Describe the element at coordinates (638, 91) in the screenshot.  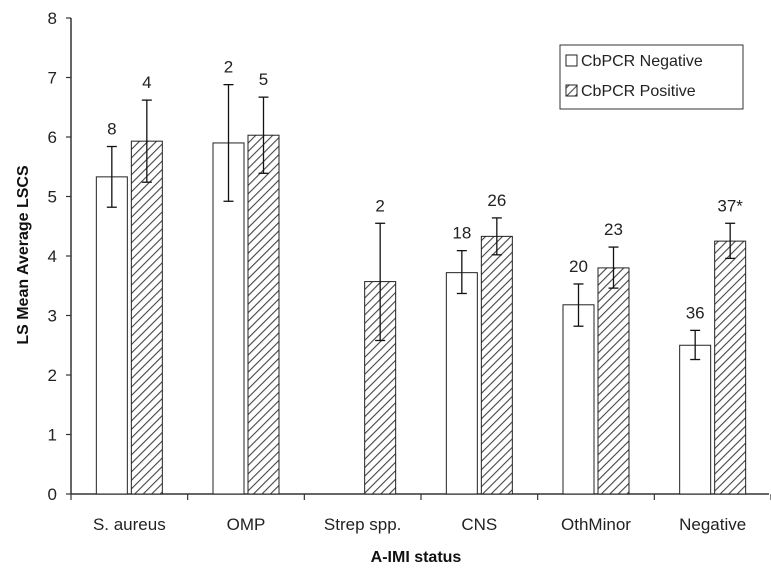
I see `legend-label-positive: CbPCR Positive` at that location.